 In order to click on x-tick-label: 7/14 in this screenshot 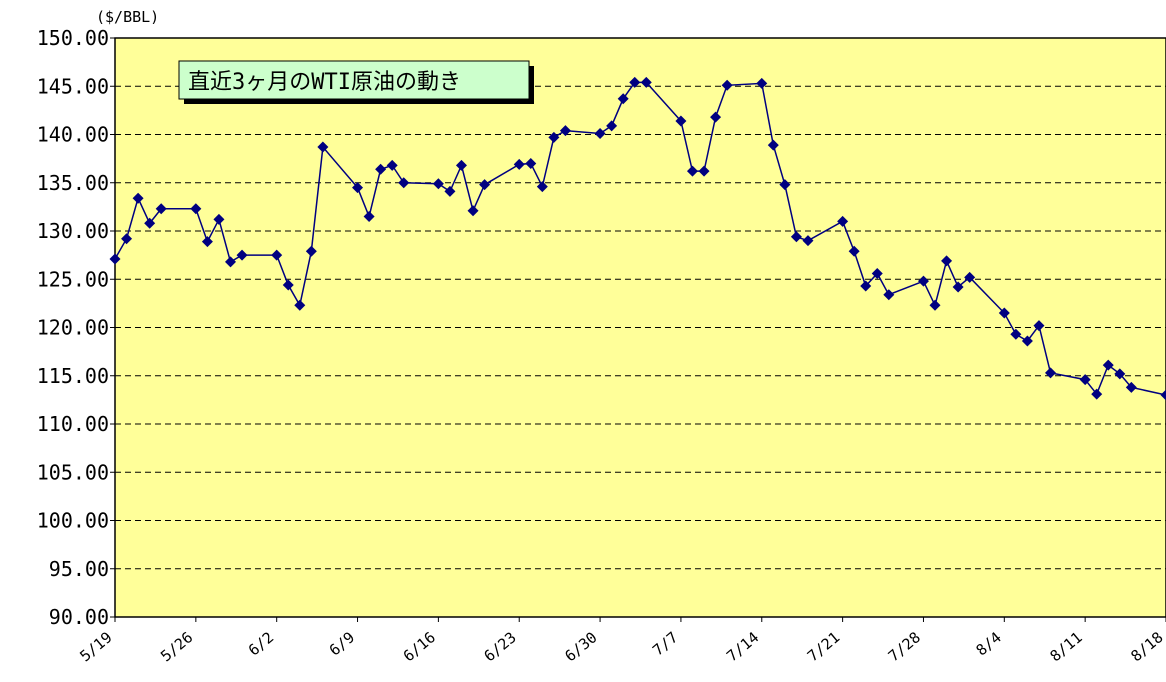, I will do `click(742, 646)`.